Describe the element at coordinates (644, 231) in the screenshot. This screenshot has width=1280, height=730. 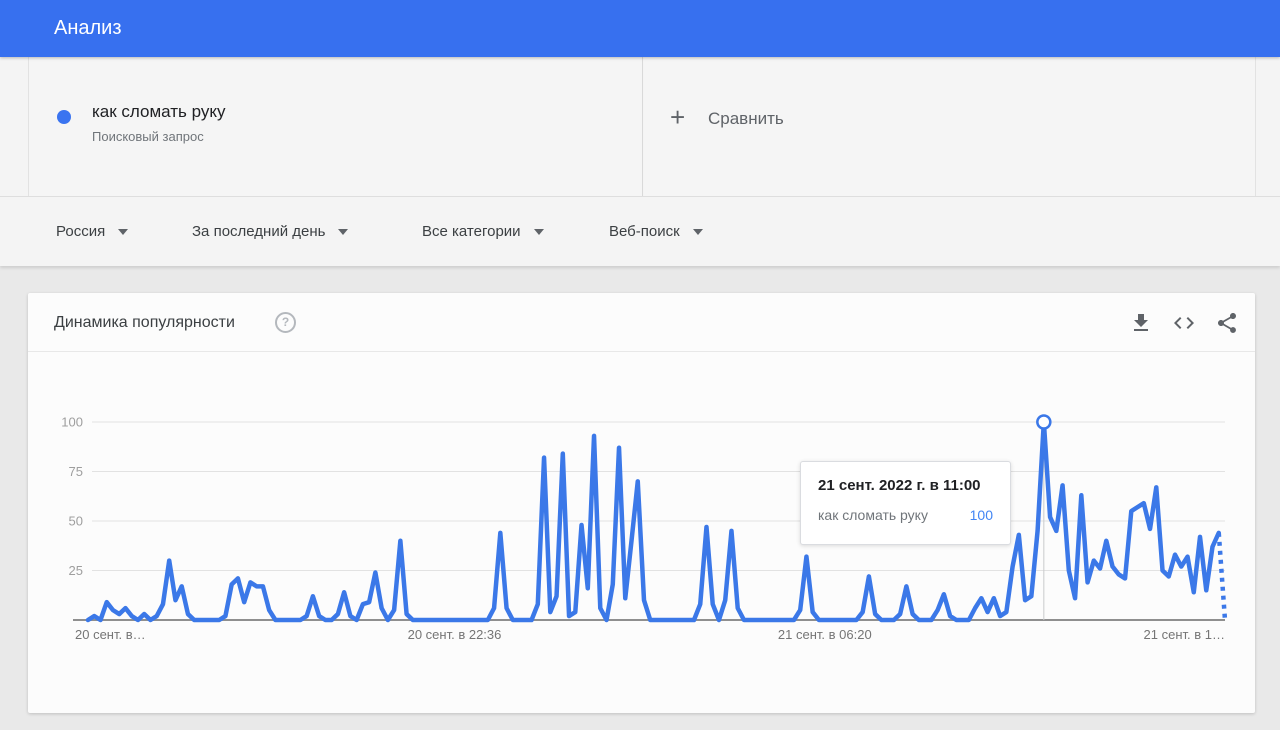
I see `search-type-filter-label: Веб-поиск` at that location.